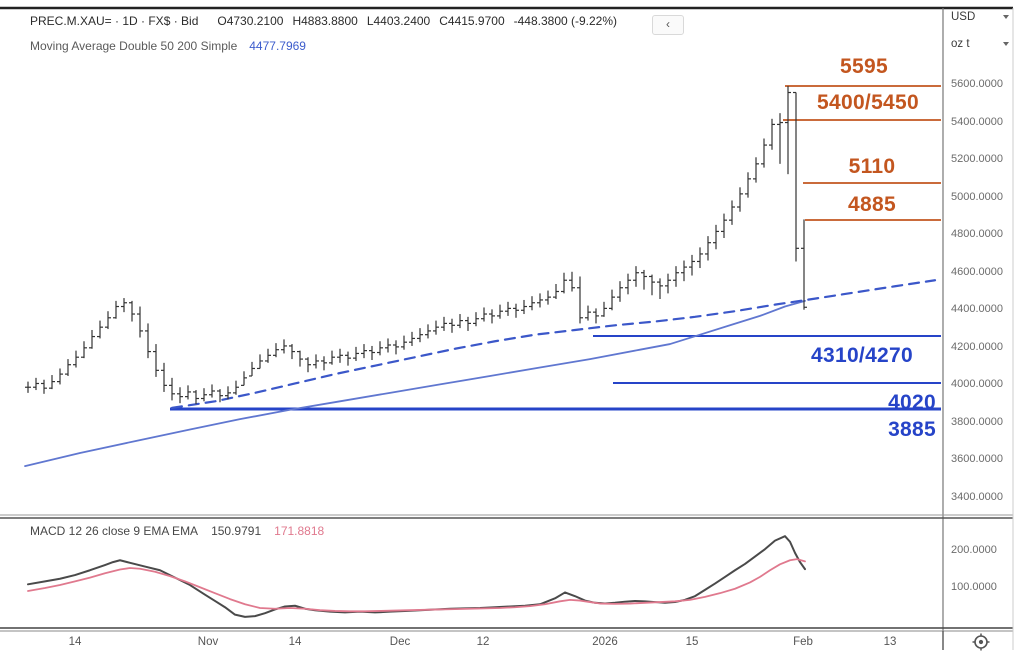 The width and height of the screenshot is (1024, 658). What do you see at coordinates (912, 429) in the screenshot?
I see `support-label-3885: 3885` at bounding box center [912, 429].